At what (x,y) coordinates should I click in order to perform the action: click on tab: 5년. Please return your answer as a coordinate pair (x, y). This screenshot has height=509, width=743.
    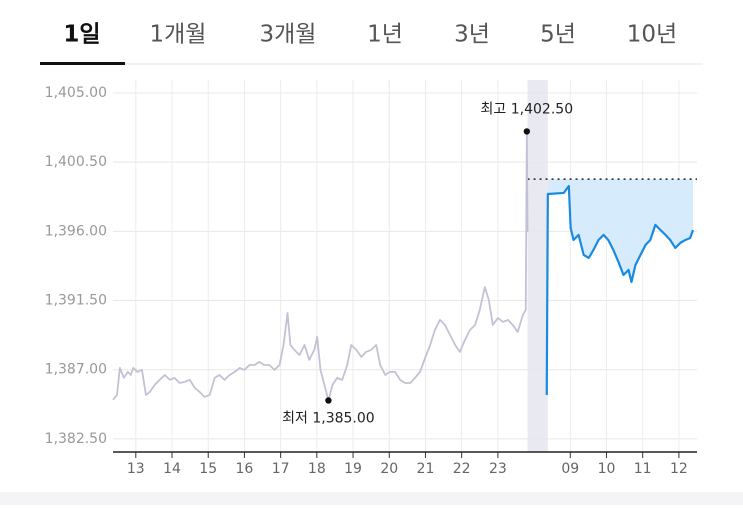
    Looking at the image, I should click on (558, 35).